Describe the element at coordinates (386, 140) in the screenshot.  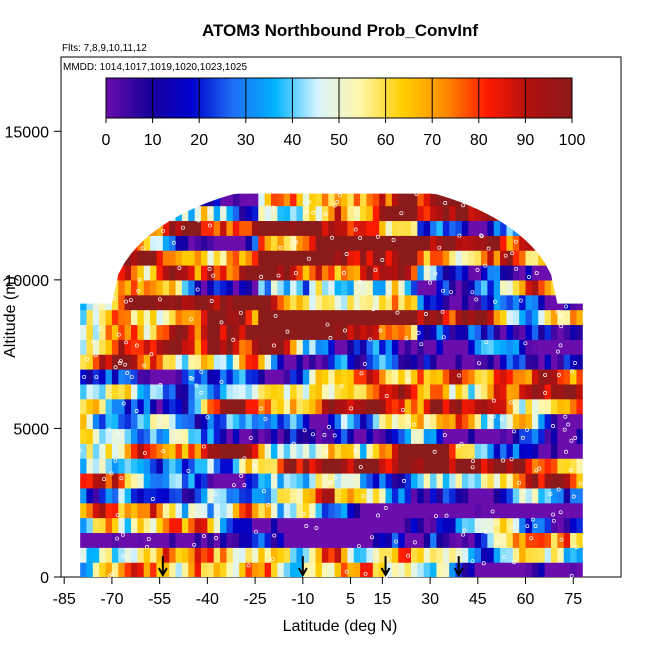
I see `colorbar-tick-label: 60` at that location.